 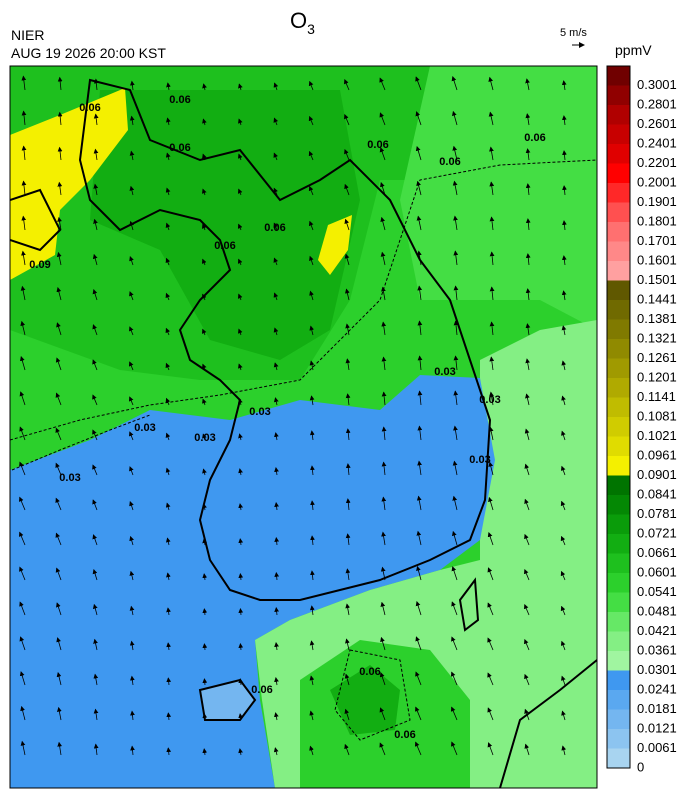 I want to click on colorbar-label: 0.0061, so click(x=657, y=747).